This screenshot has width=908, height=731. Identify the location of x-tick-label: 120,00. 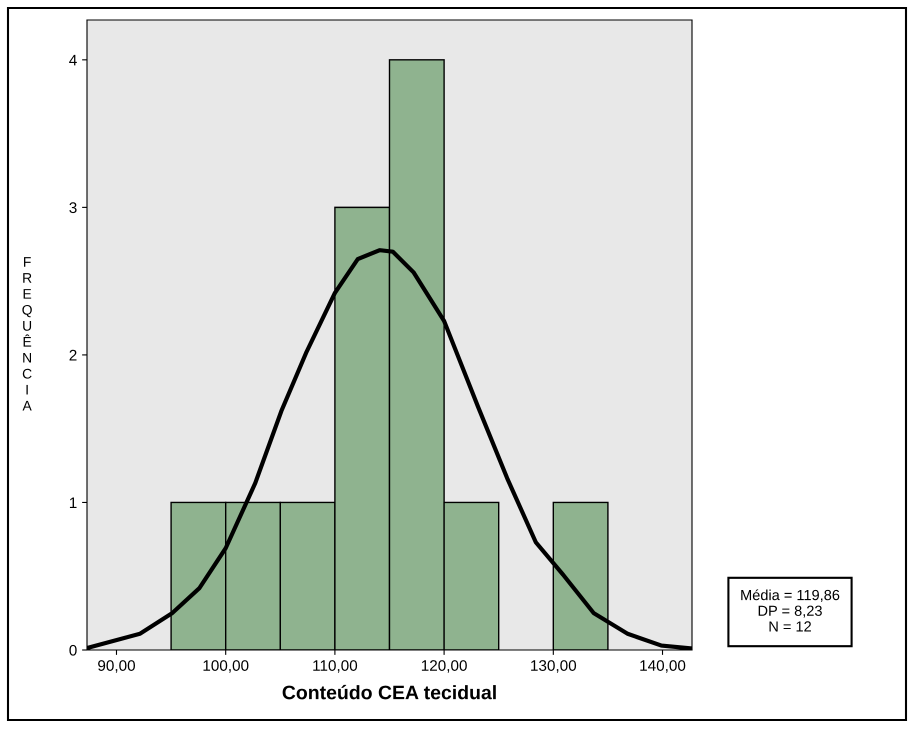
(444, 666).